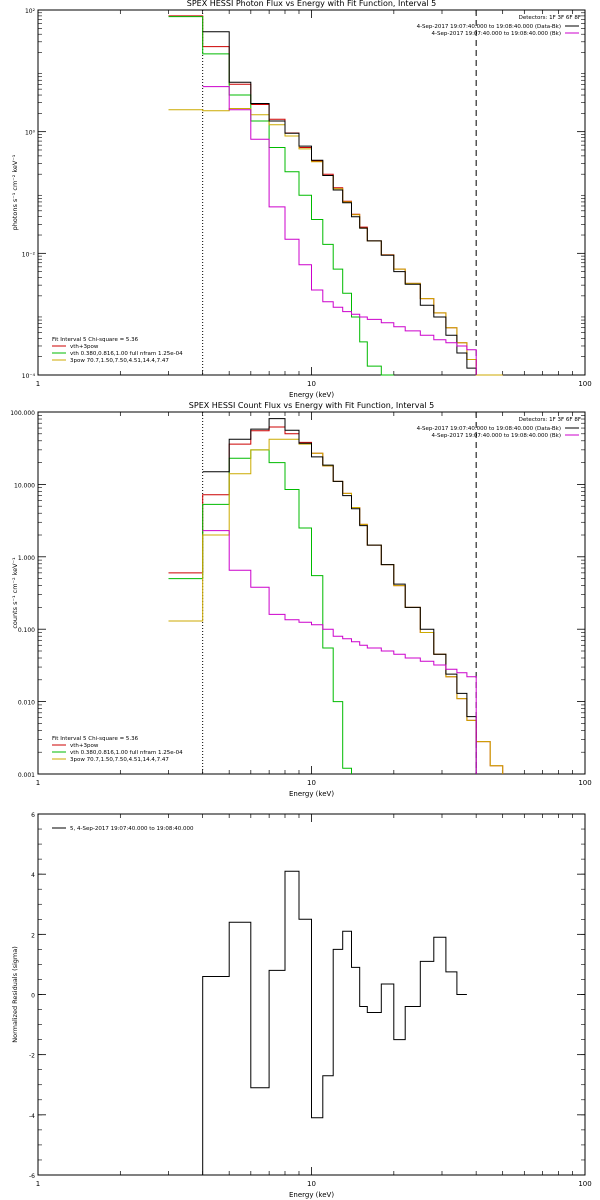  Describe the element at coordinates (33, 875) in the screenshot. I see `y-tick-label: 4` at that location.